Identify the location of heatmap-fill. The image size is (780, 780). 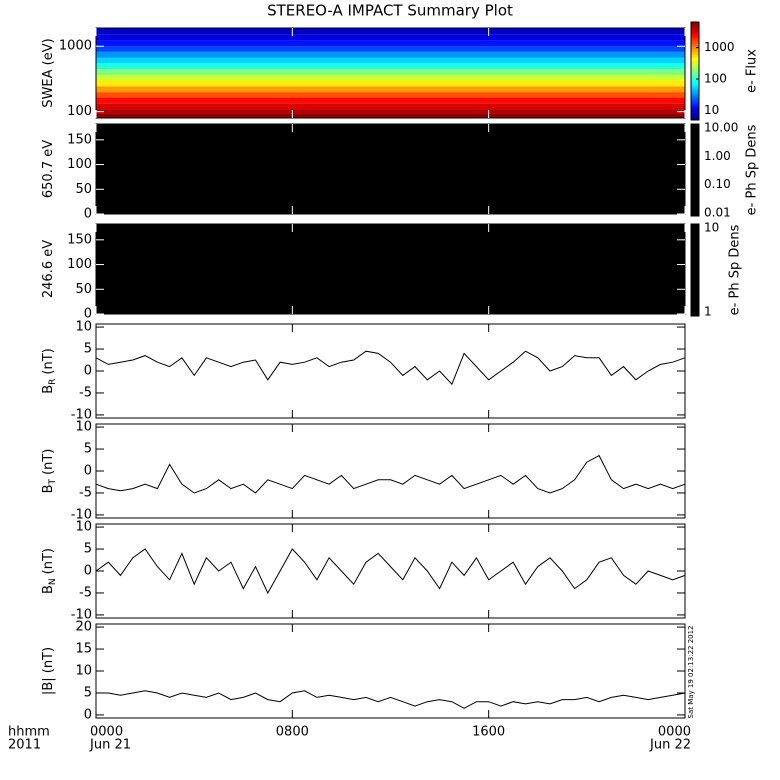
(390, 169).